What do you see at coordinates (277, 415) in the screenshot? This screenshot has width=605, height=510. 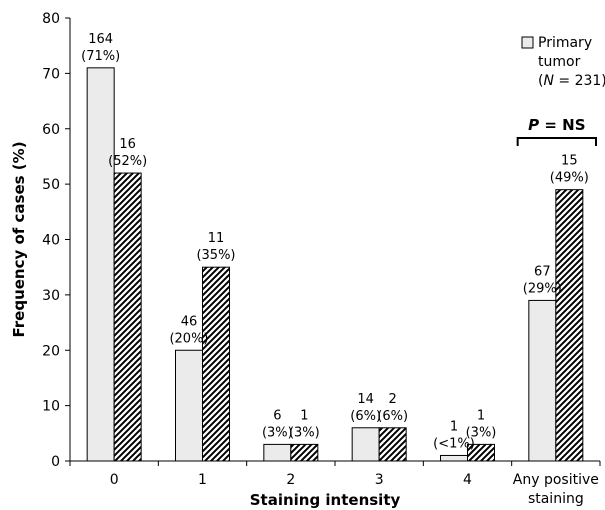 I see `data-label-count: 6` at bounding box center [277, 415].